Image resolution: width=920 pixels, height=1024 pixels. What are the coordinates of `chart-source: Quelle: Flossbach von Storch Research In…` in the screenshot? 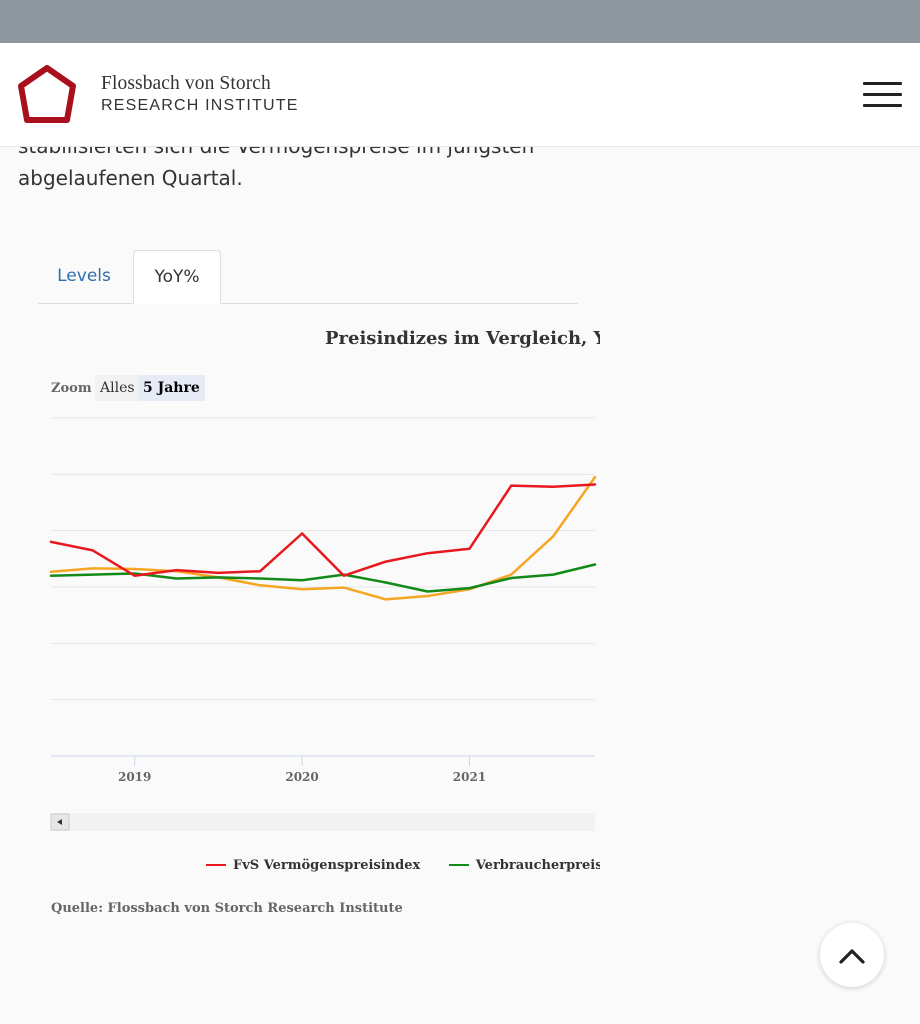 It's located at (227, 908).